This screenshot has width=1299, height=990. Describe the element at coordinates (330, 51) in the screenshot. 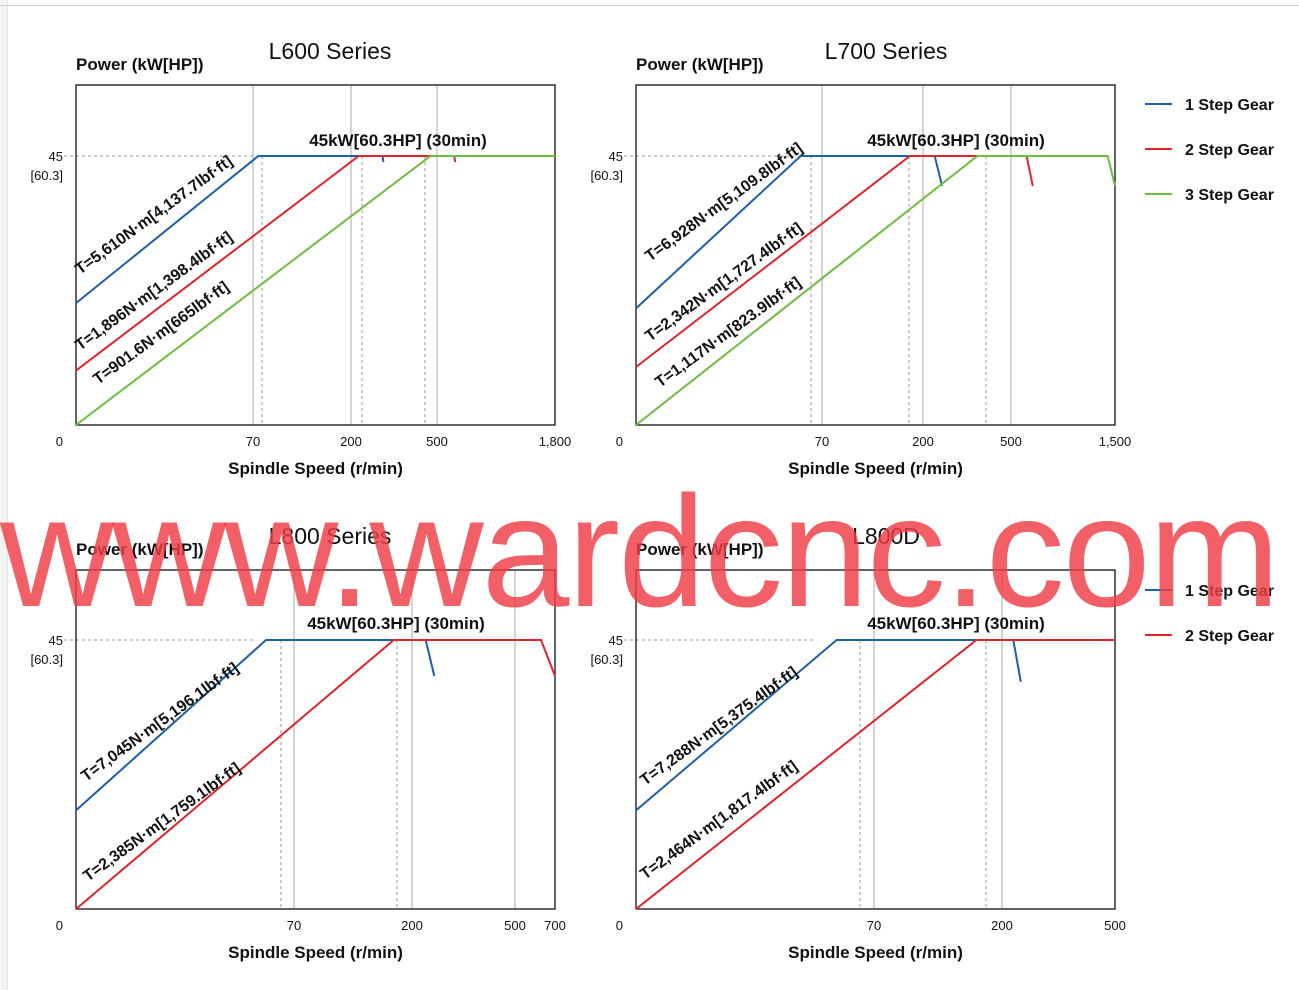

I see `chart-title: L600 Series` at that location.